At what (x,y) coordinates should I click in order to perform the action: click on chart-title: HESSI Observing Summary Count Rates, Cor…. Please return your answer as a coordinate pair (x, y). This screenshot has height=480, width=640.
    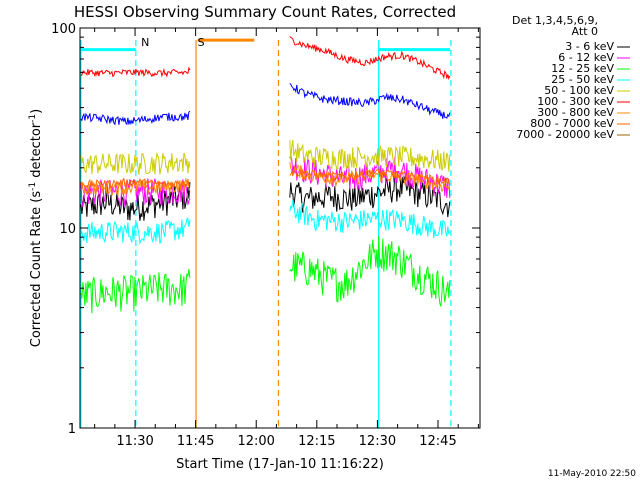
    Looking at the image, I should click on (265, 12).